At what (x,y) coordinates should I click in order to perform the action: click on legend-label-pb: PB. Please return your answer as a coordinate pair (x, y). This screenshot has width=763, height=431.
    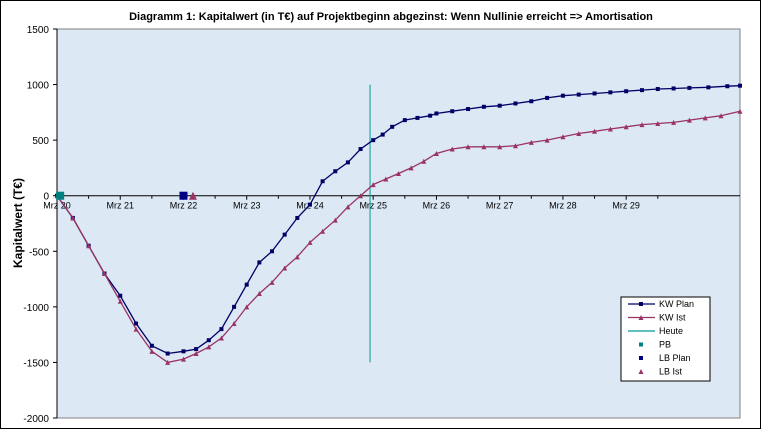
    Looking at the image, I should click on (665, 345).